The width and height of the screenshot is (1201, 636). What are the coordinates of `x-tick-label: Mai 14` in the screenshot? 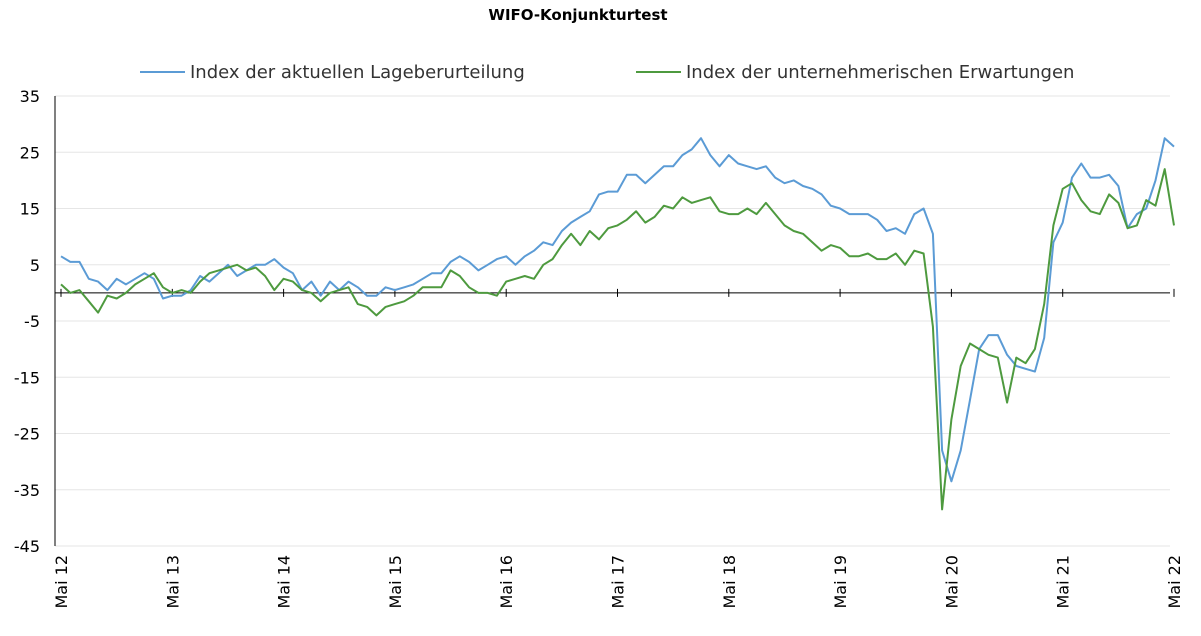 It's located at (284, 582).